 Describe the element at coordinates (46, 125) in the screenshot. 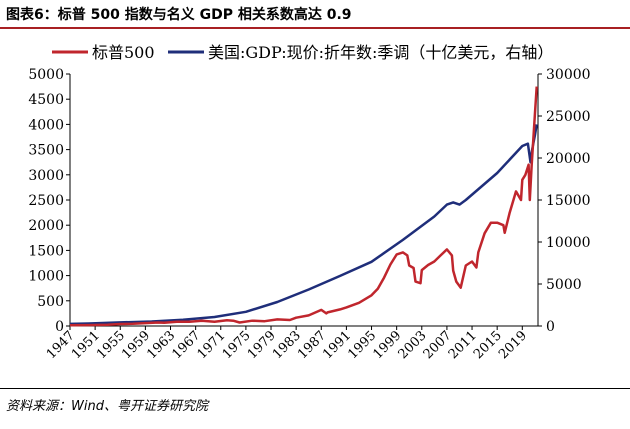

I see `left-y-tick-label: 4000` at that location.